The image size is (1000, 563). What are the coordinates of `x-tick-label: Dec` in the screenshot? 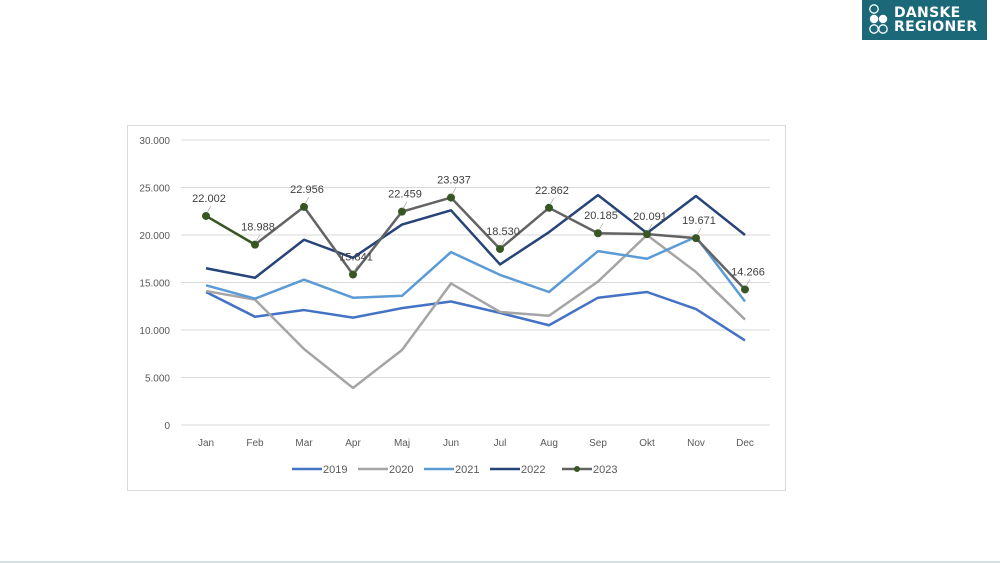 It's located at (745, 443).